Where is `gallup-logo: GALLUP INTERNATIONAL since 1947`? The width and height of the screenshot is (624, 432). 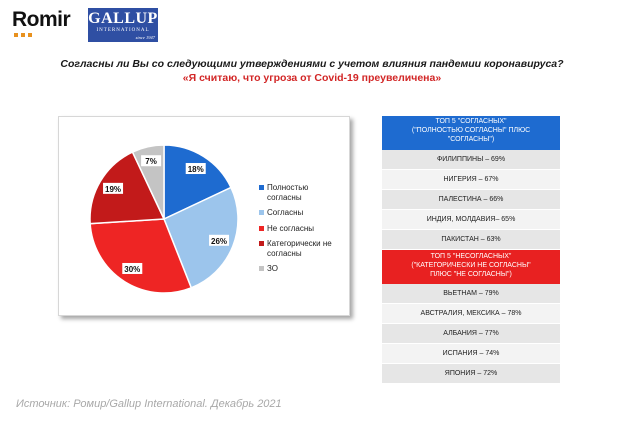
gallup-logo: GALLUP INTERNATIONAL since 1947 is located at coordinates (123, 25).